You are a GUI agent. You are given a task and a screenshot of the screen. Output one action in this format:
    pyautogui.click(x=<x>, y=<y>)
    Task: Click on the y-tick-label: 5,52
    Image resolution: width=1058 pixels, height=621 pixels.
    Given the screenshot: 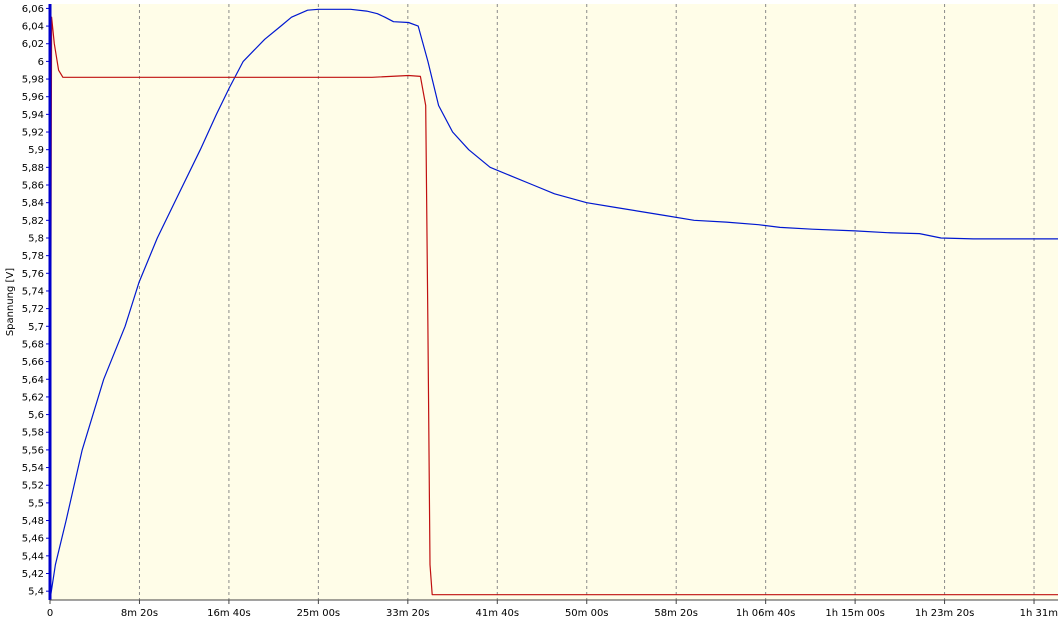 What is the action you would take?
    pyautogui.click(x=33, y=486)
    